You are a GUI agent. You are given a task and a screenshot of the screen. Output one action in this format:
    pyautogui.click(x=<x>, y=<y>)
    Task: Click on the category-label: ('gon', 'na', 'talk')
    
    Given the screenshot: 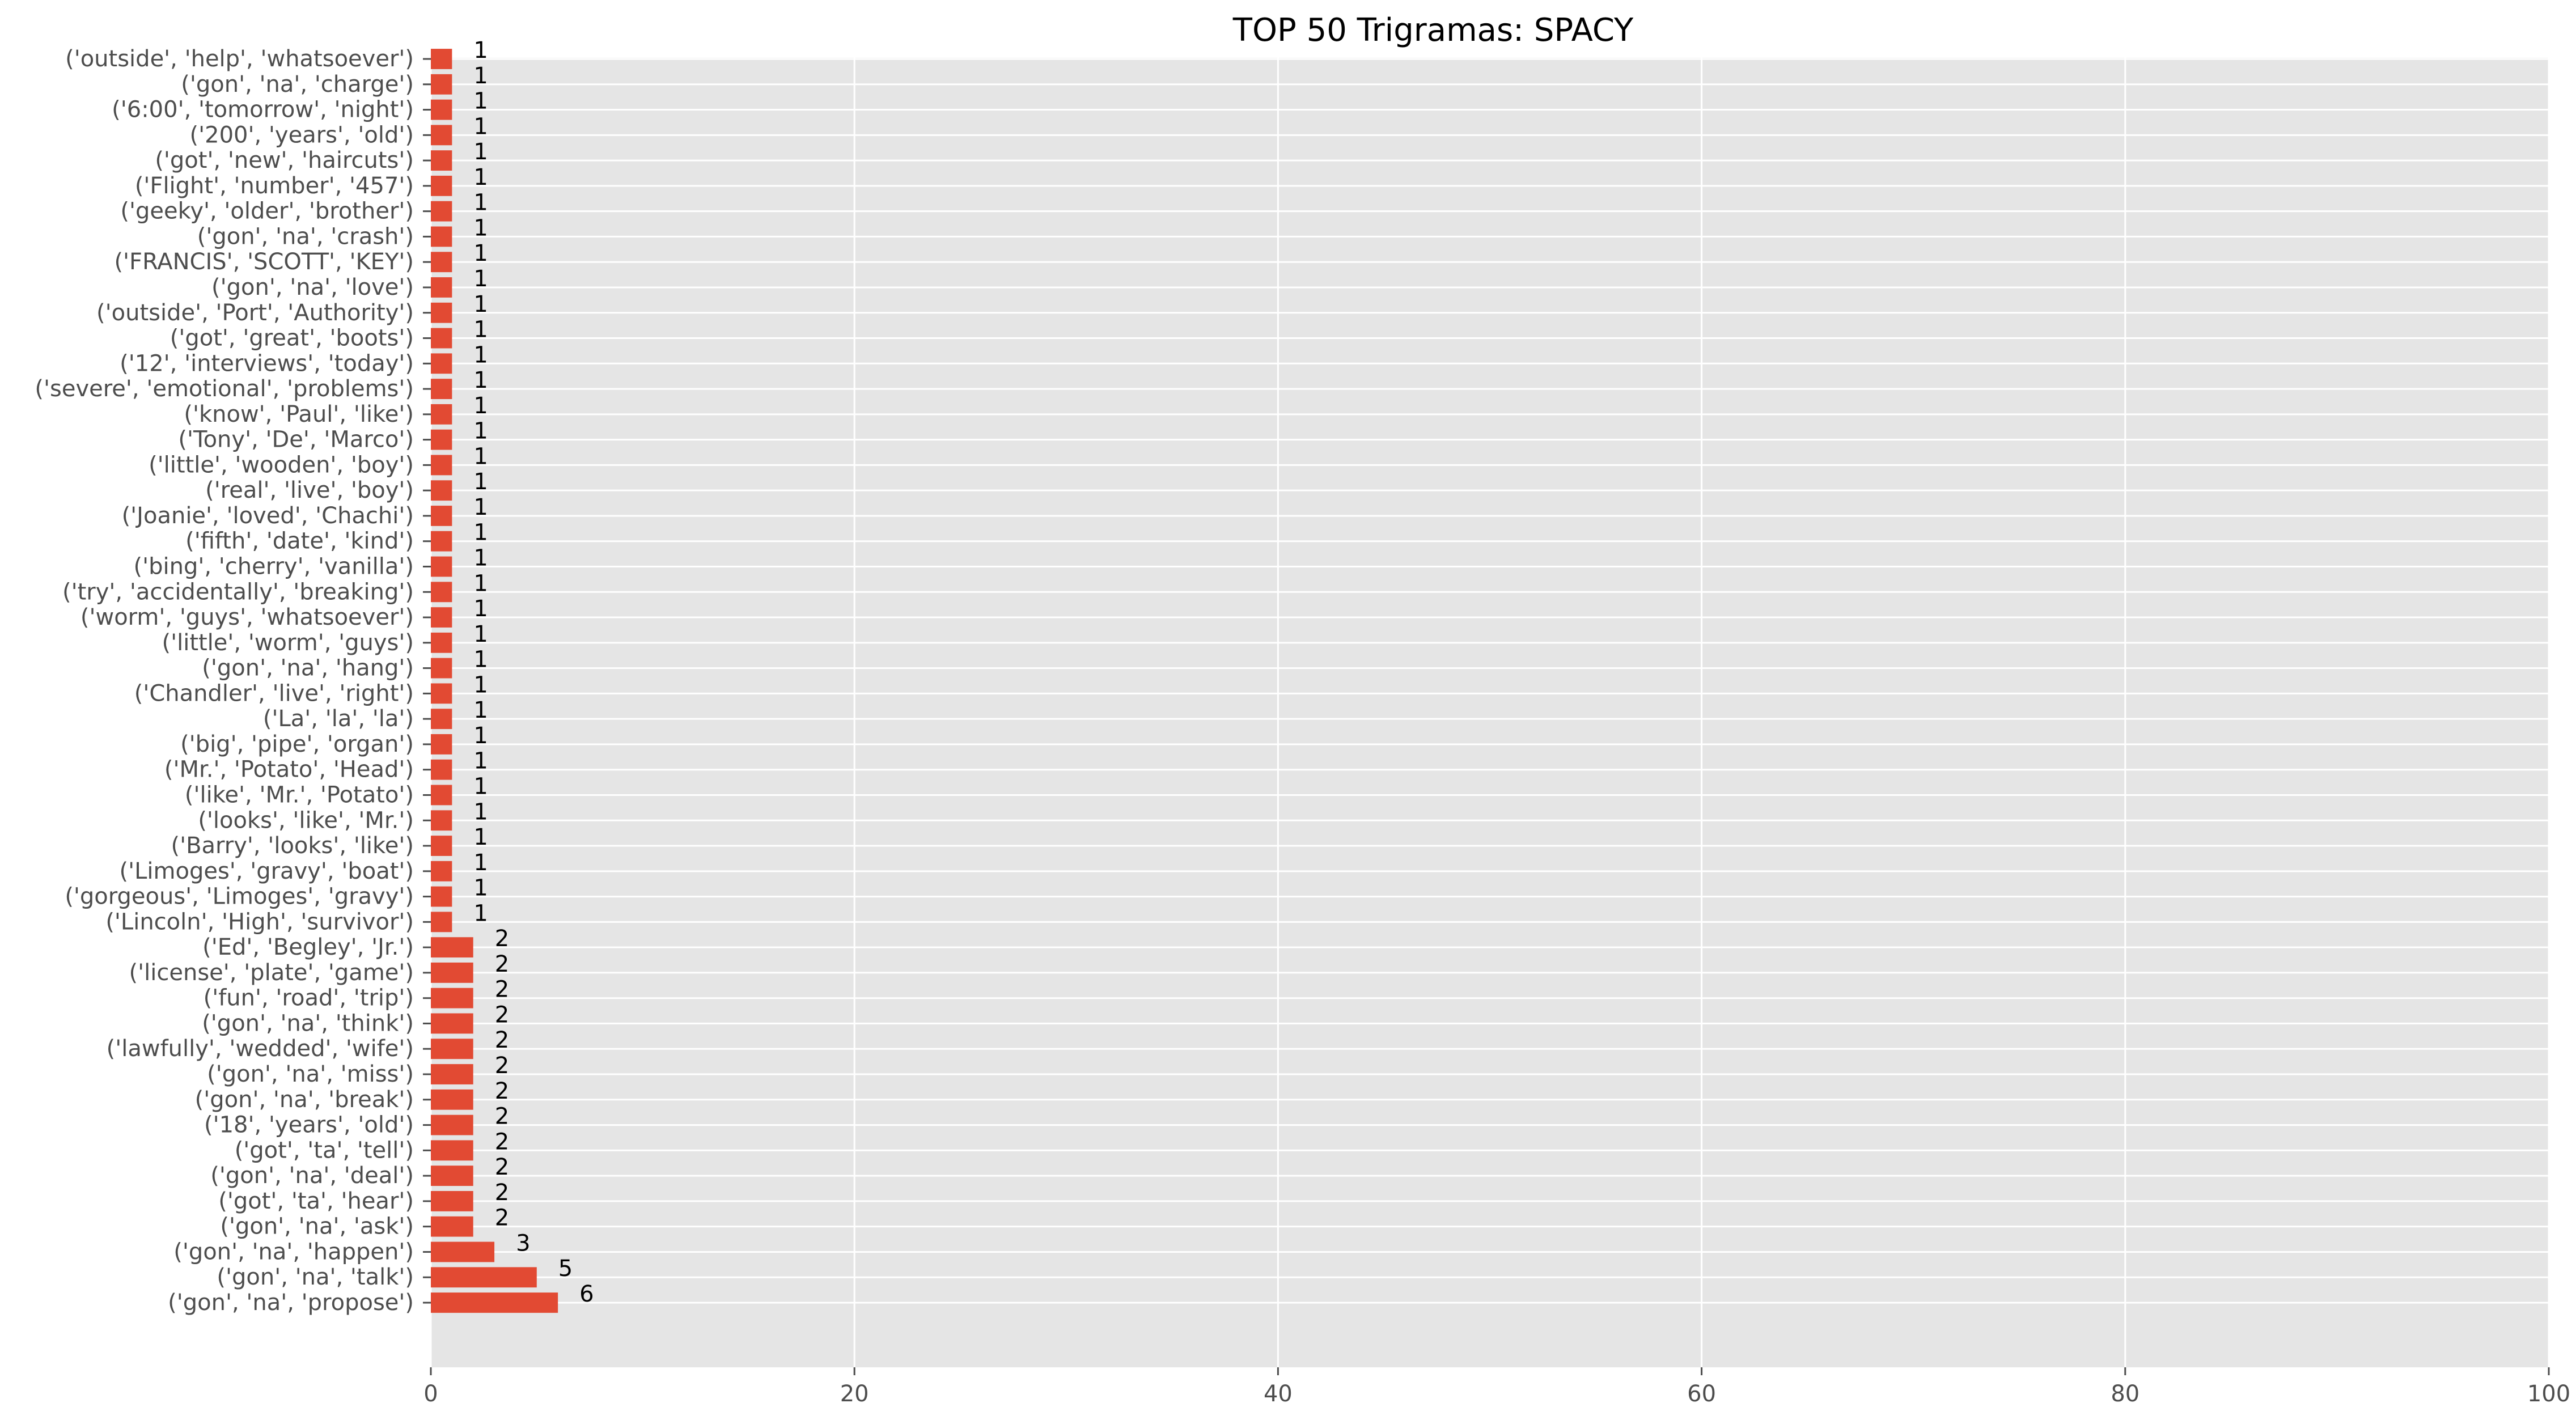 What is the action you would take?
    pyautogui.click(x=315, y=1277)
    